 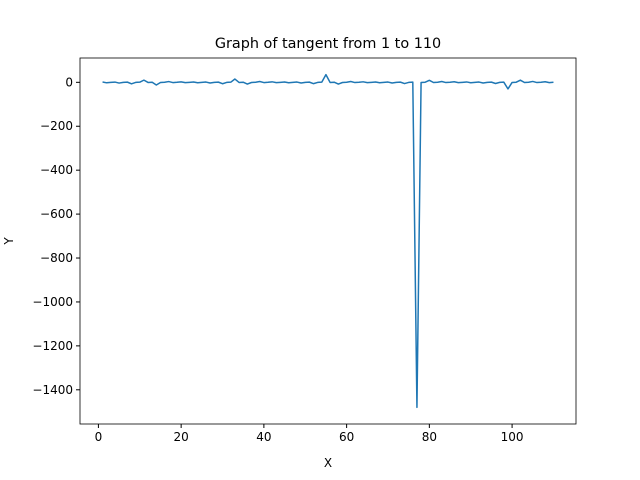 I want to click on y-tick-label: −800, so click(x=56, y=258).